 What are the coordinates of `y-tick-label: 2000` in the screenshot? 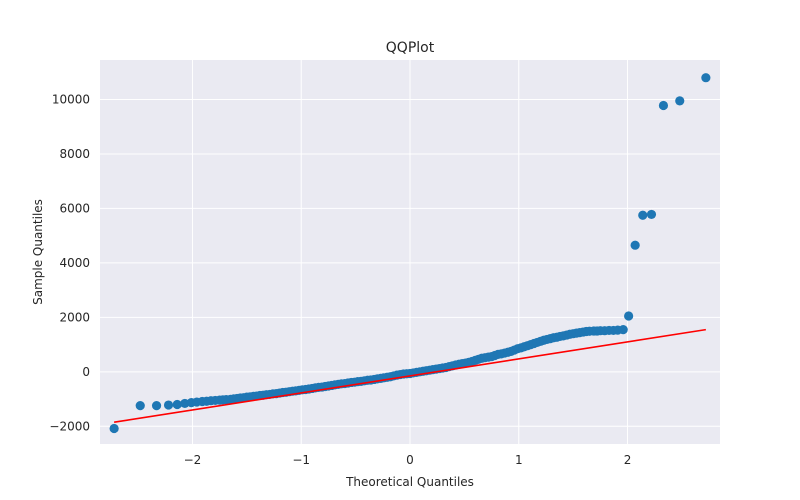 It's located at (74, 317).